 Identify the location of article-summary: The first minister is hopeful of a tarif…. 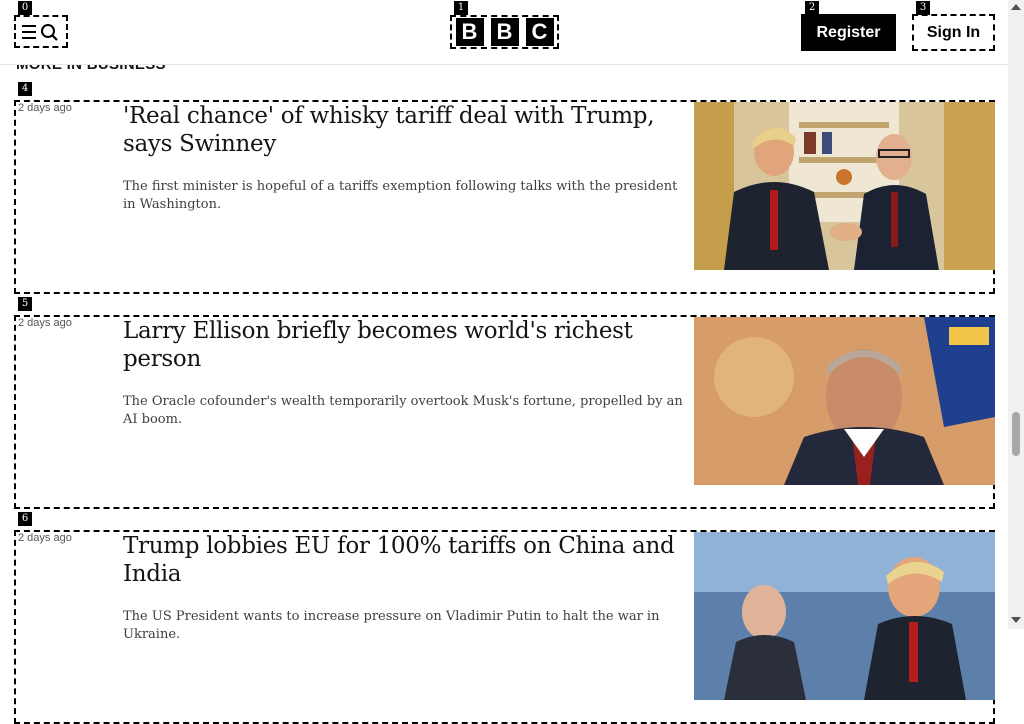
(400, 195).